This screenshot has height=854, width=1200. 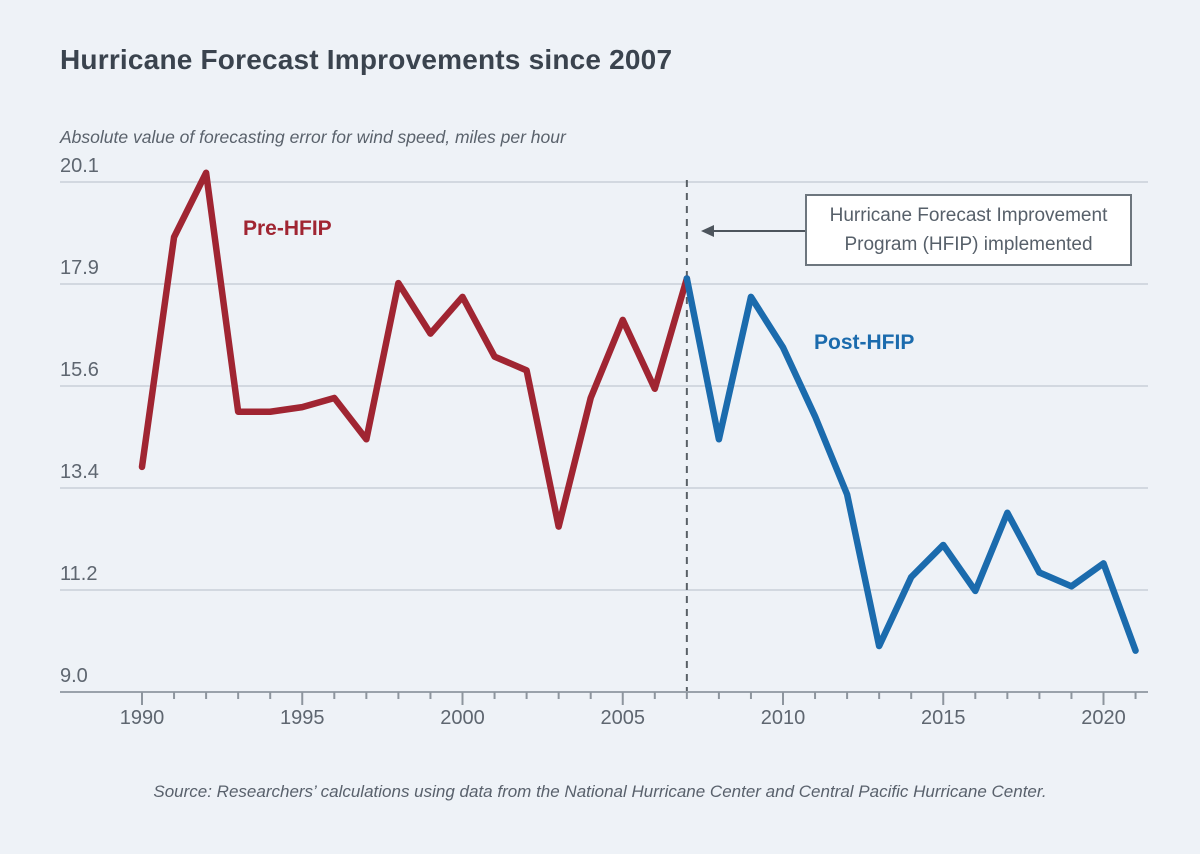 I want to click on x-axis-tick-label: 1995, so click(x=302, y=718).